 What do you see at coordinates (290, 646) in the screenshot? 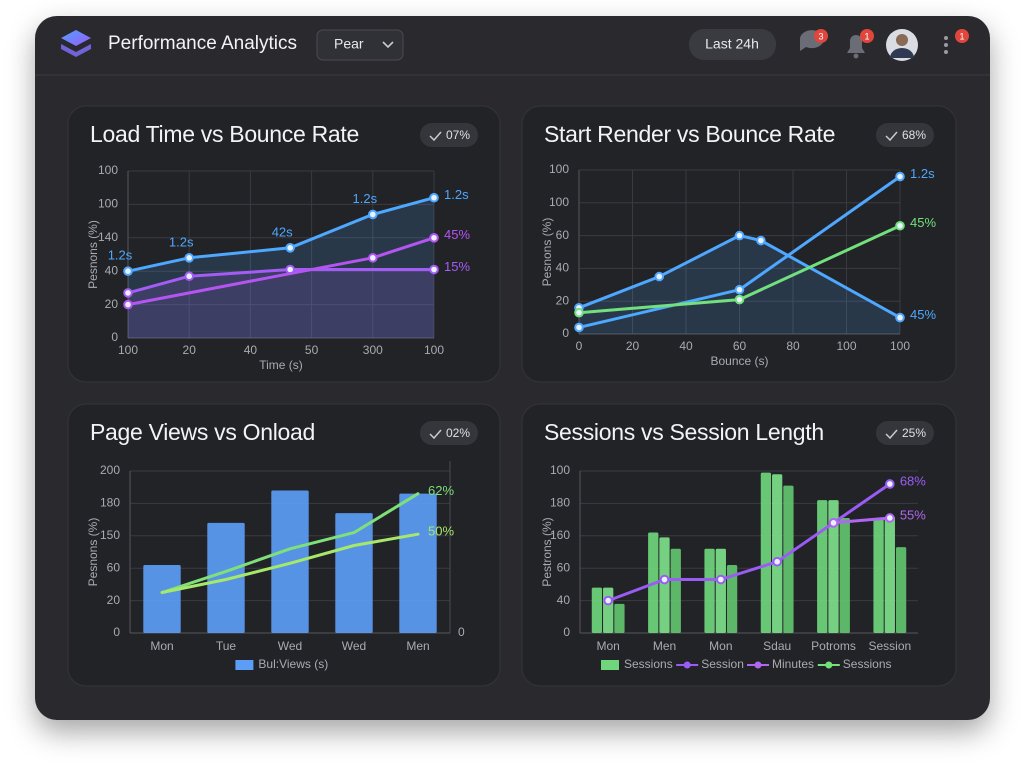
I see `x-tick-label: Wed` at bounding box center [290, 646].